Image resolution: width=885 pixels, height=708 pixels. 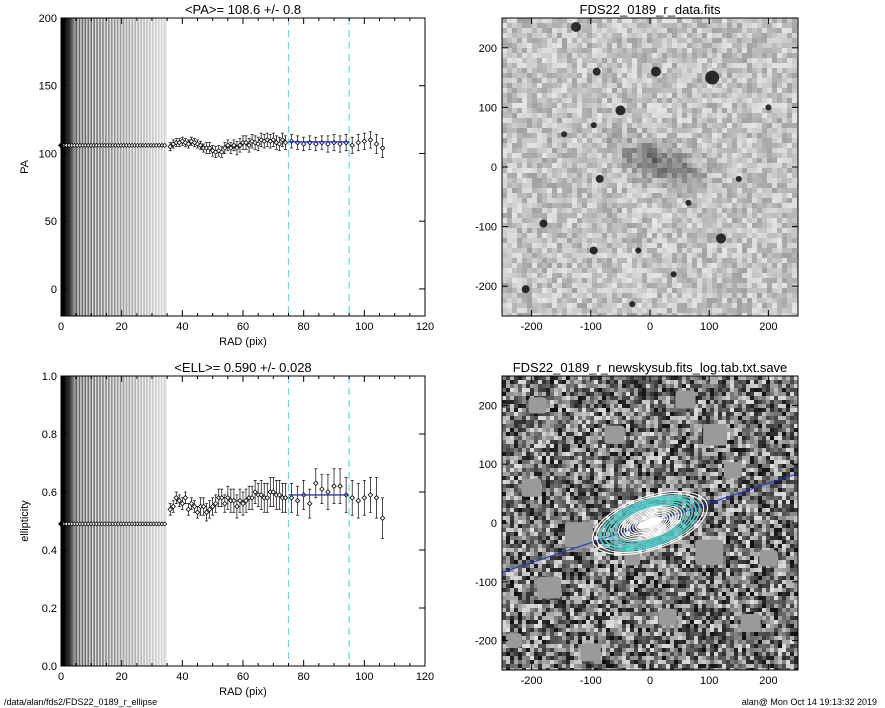 I want to click on data-point, so click(x=291, y=498).